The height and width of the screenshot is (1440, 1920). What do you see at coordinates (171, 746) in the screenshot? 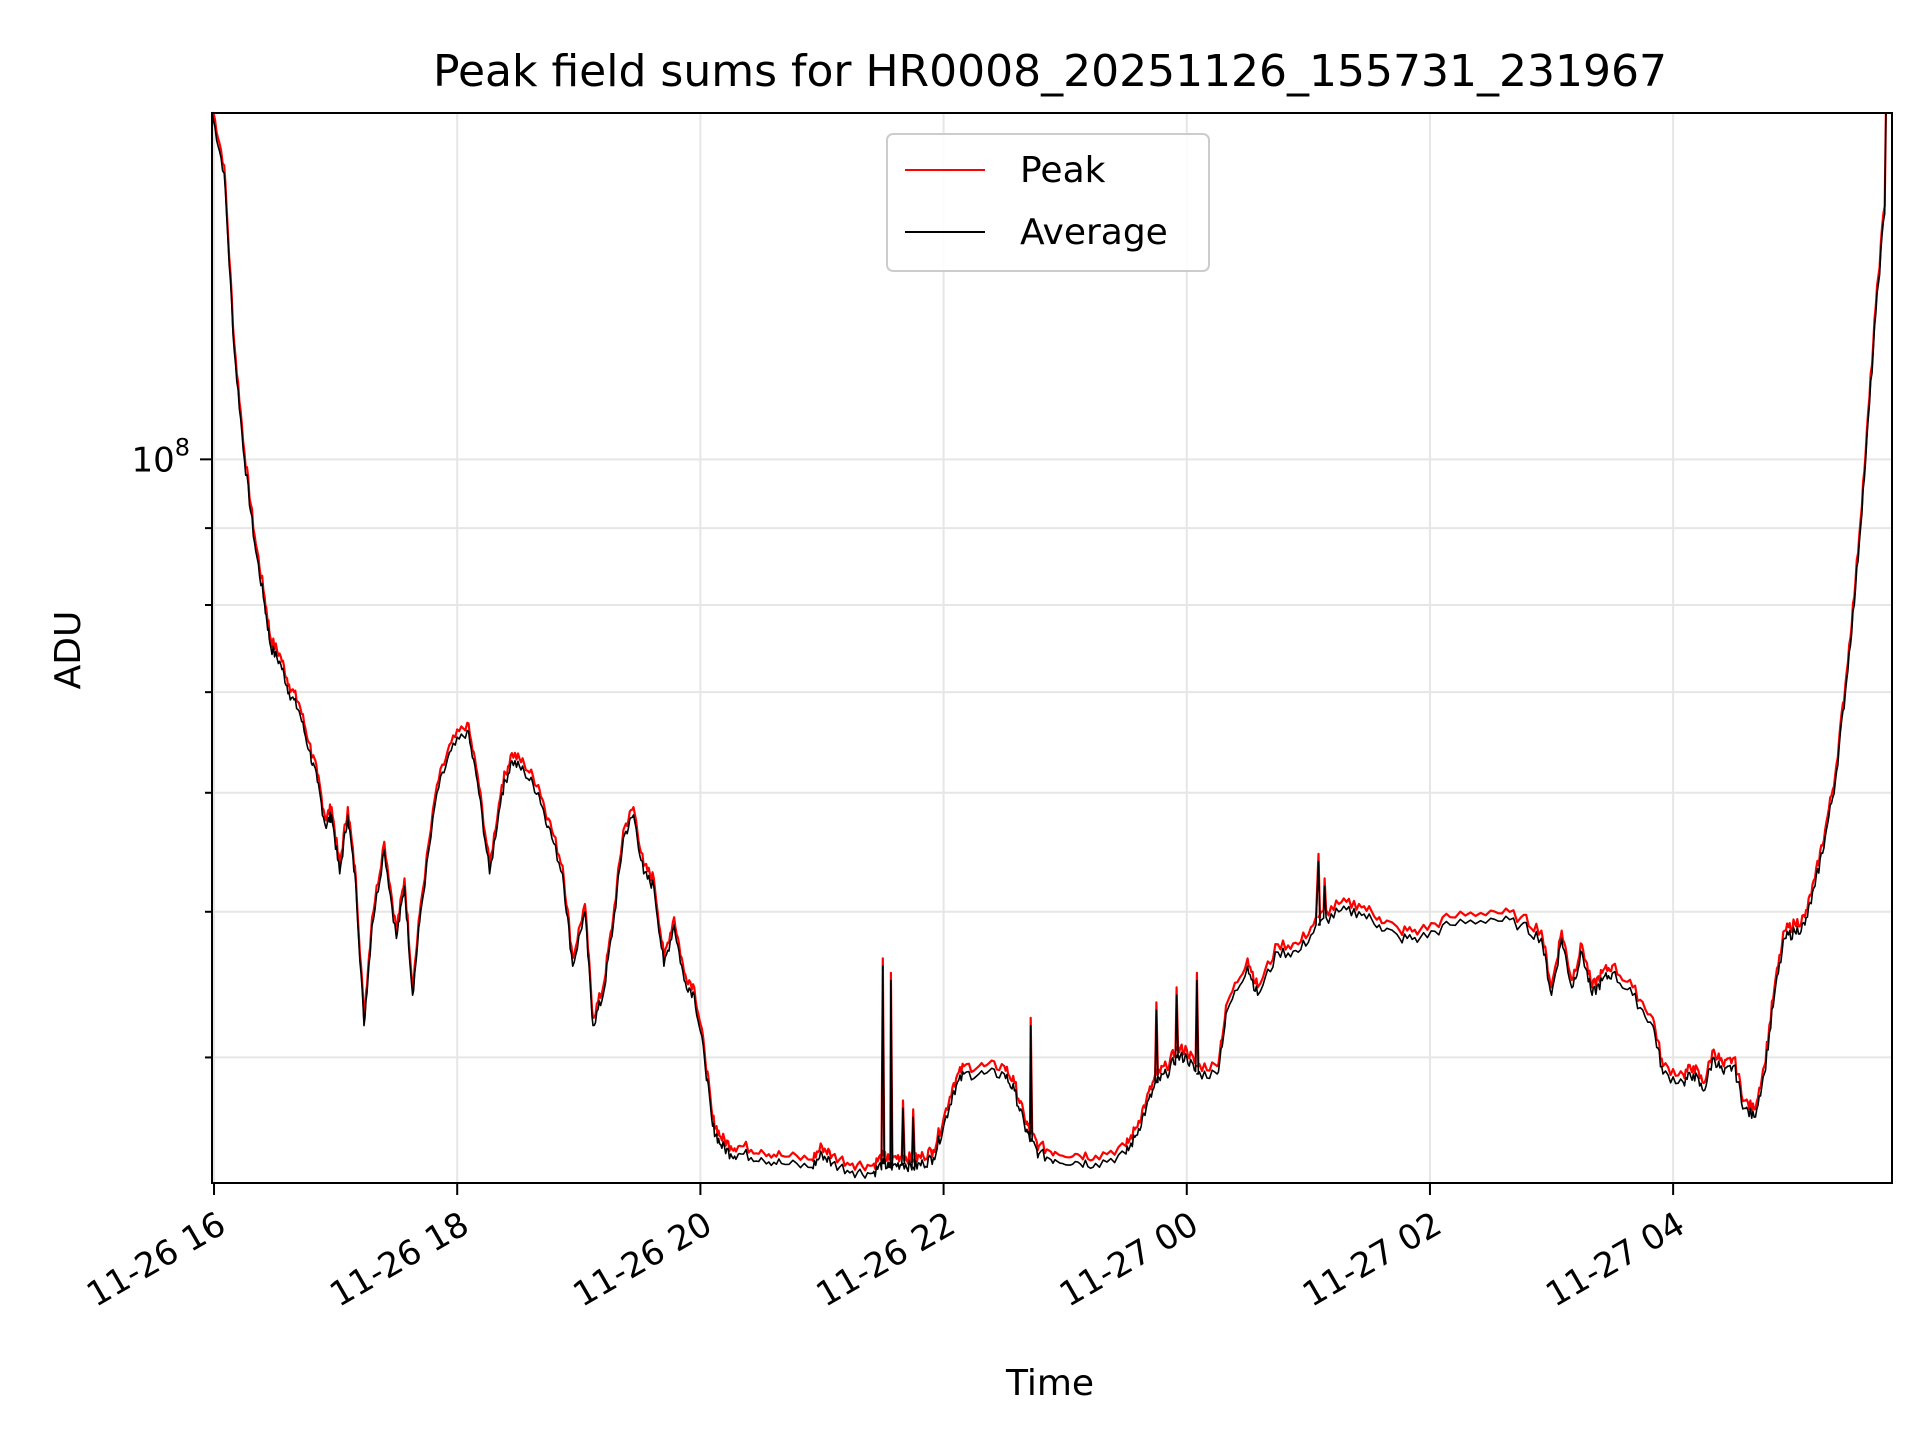
I see `y-axis: 108` at bounding box center [171, 746].